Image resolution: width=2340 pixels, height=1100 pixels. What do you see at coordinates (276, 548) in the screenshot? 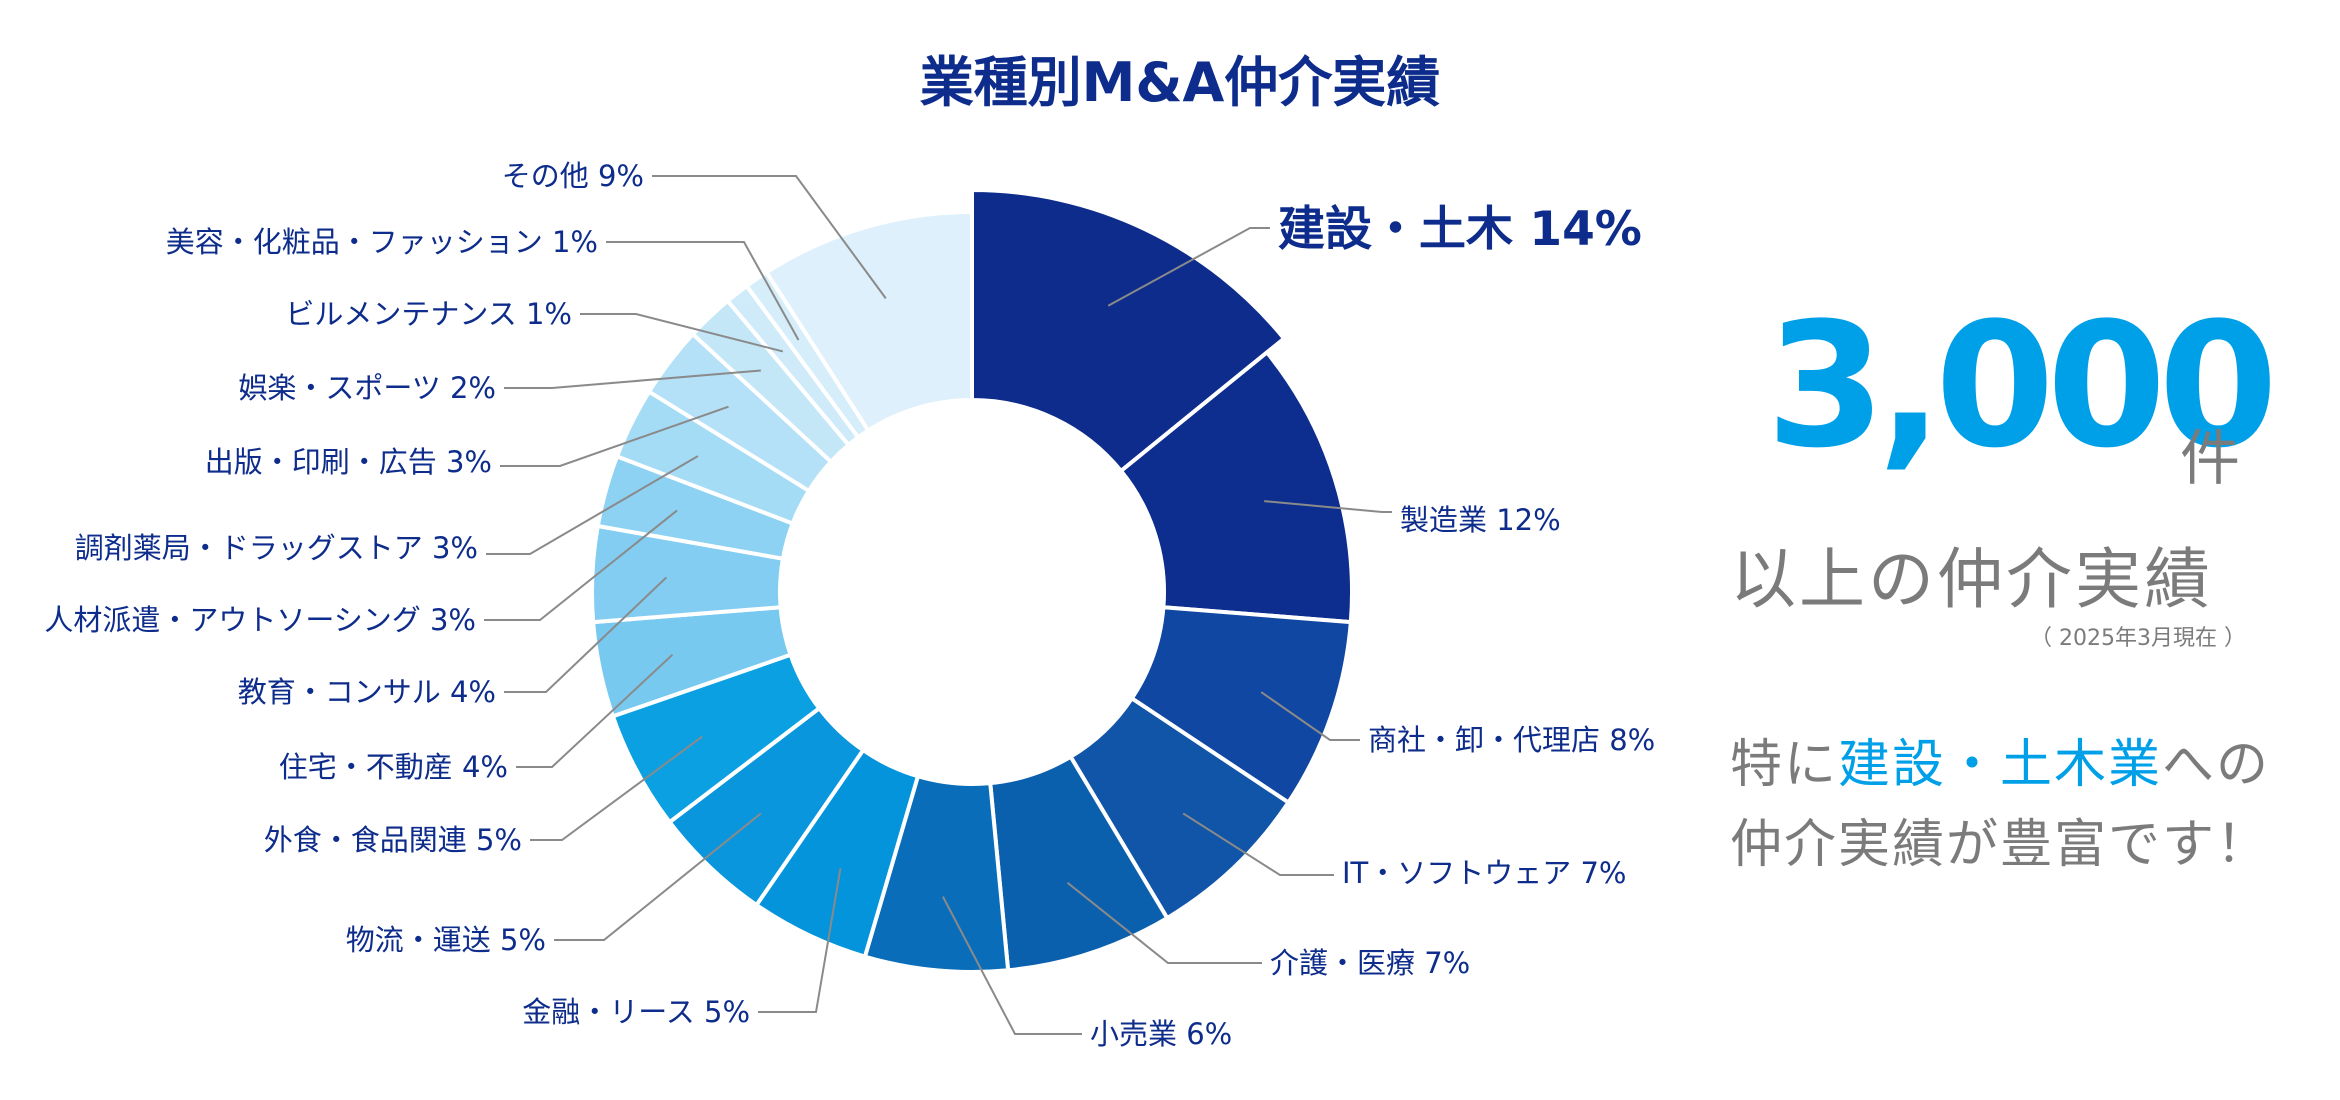
I see `slice-label: 調剤薬局・ドラッグストア 3%` at bounding box center [276, 548].